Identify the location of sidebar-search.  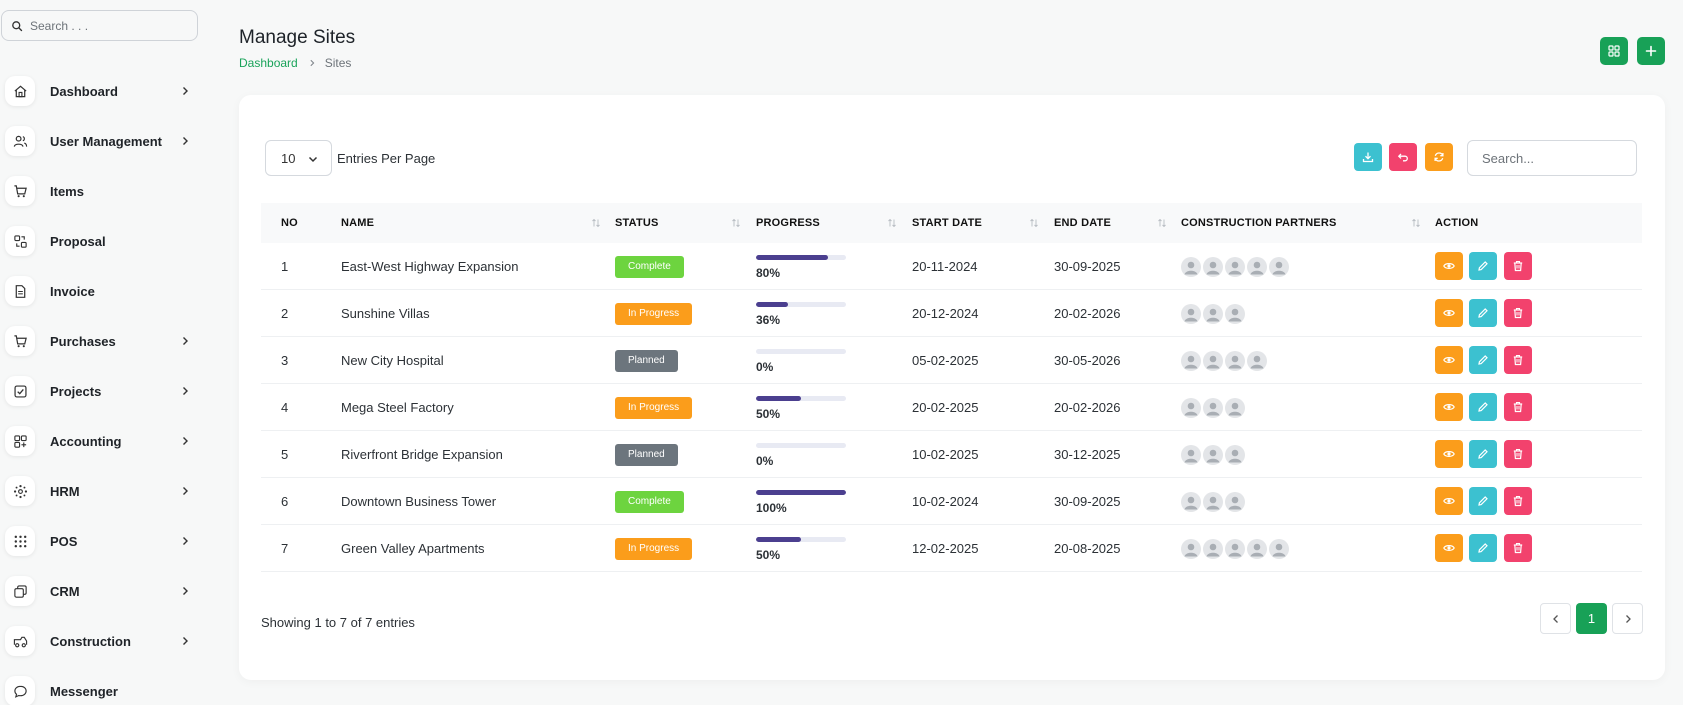
(99, 25).